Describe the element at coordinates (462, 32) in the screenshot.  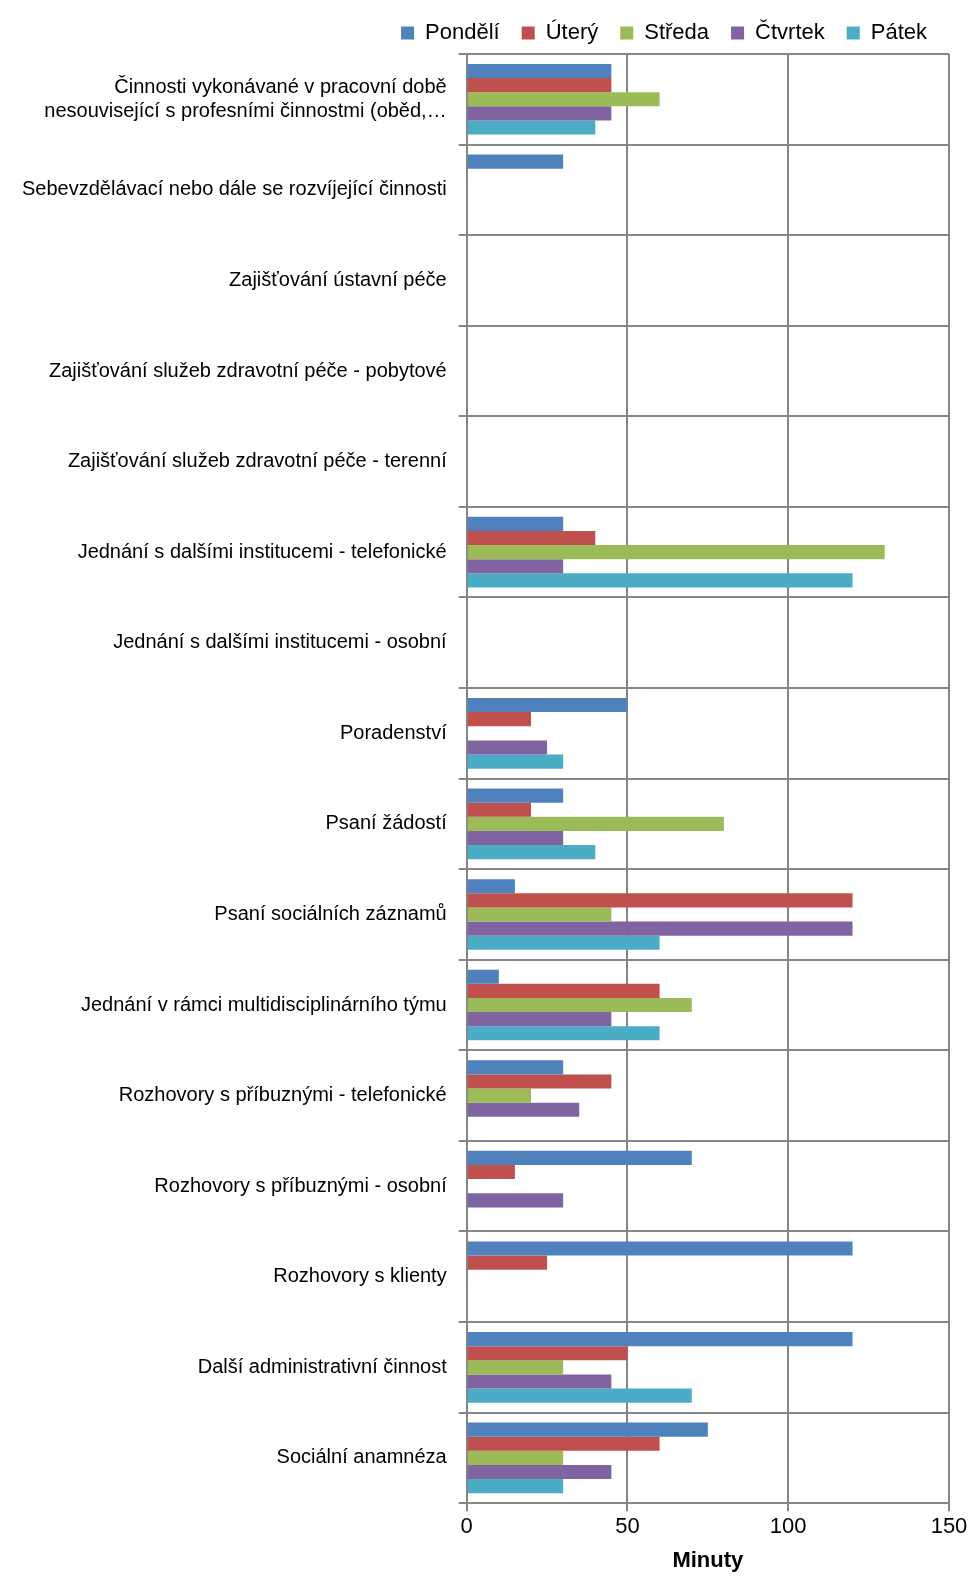
I see `legend-label: Pondělí` at that location.